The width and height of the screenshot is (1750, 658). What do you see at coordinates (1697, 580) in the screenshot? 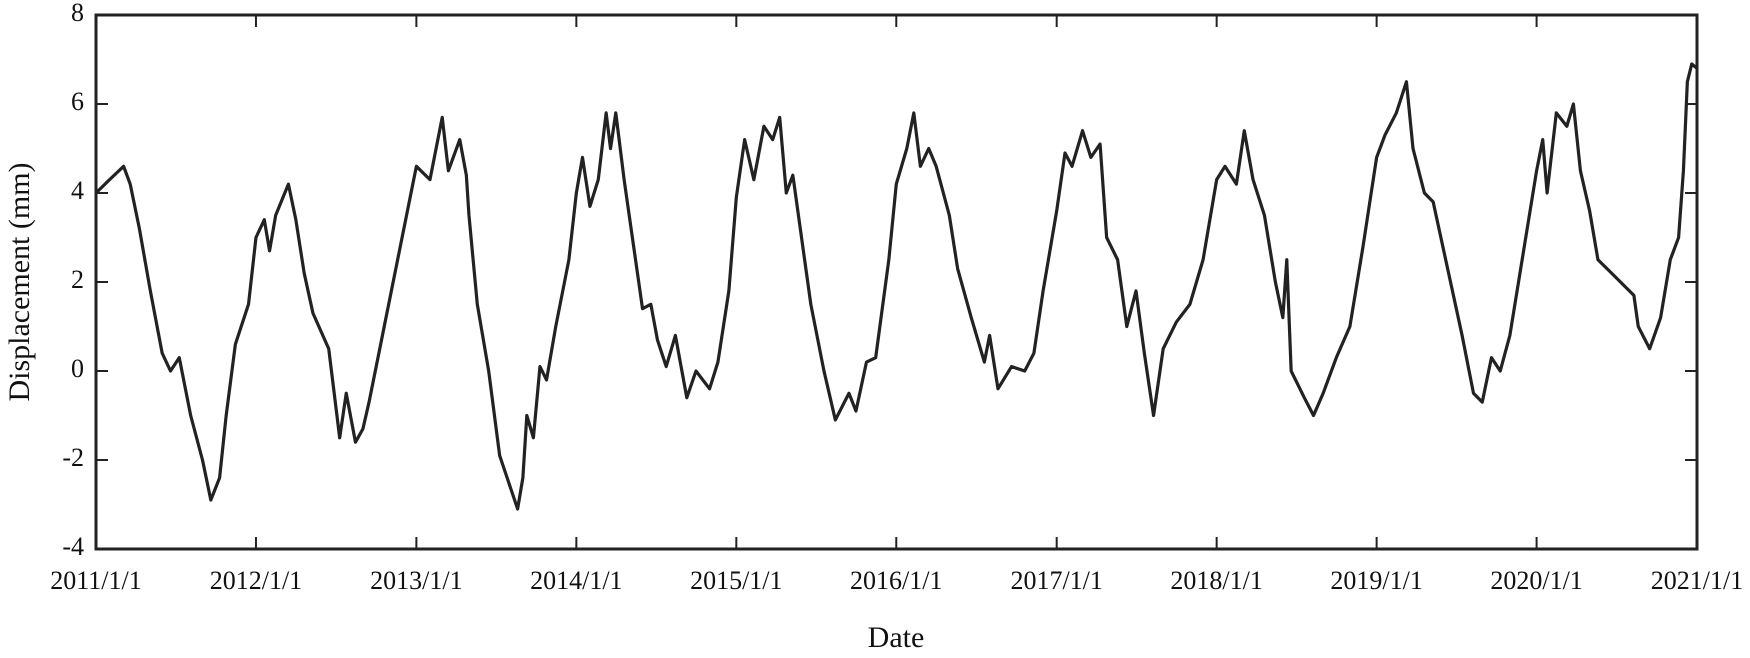
I see `x-tick-label: 2021/1/1` at bounding box center [1697, 580].